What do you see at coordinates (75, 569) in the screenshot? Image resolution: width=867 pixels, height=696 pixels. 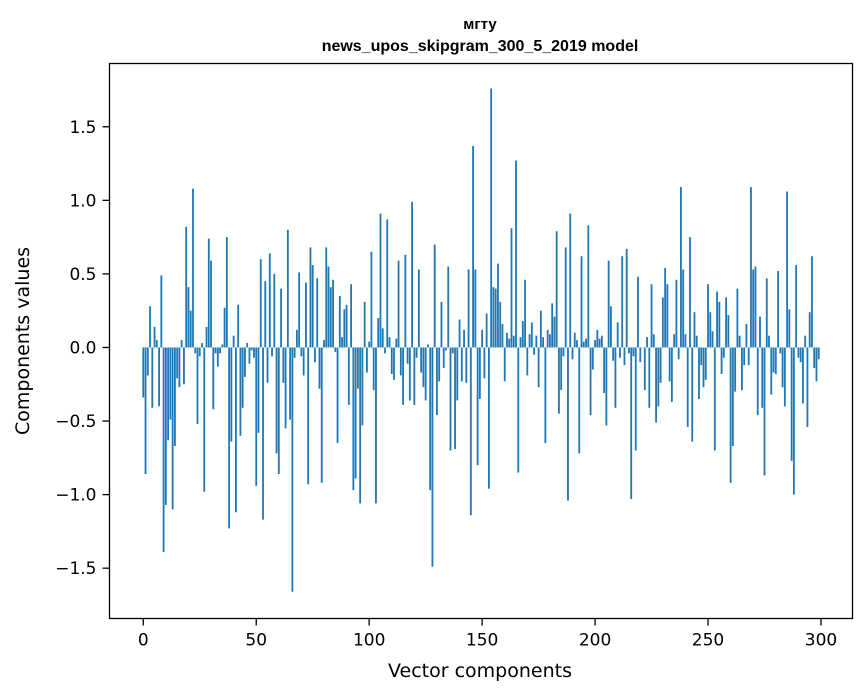 I see `y-tick-label-0: −1.5` at bounding box center [75, 569].